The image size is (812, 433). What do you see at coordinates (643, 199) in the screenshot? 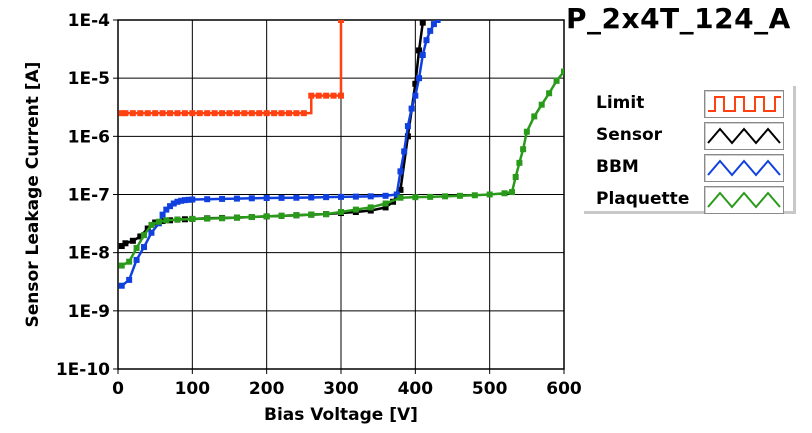
I see `legend-label-plaquette: Plaquette` at bounding box center [643, 199].